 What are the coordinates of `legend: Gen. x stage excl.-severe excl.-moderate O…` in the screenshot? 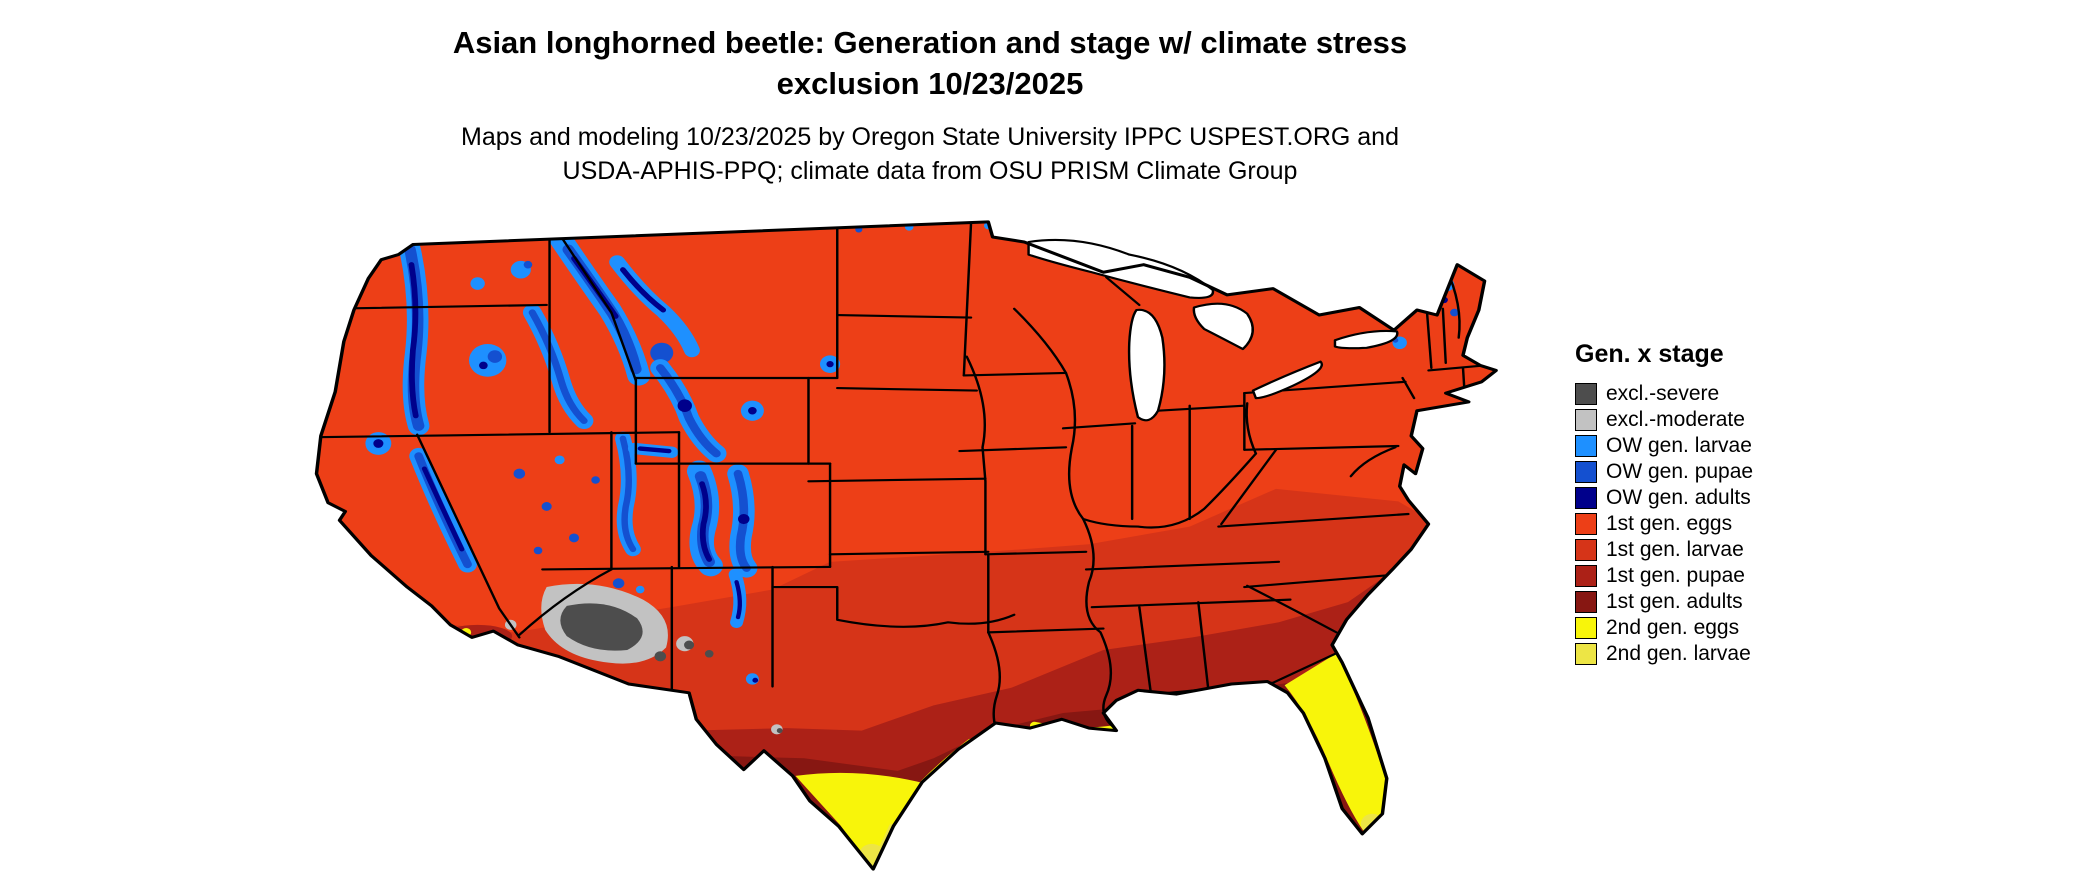 It's located at (1664, 503).